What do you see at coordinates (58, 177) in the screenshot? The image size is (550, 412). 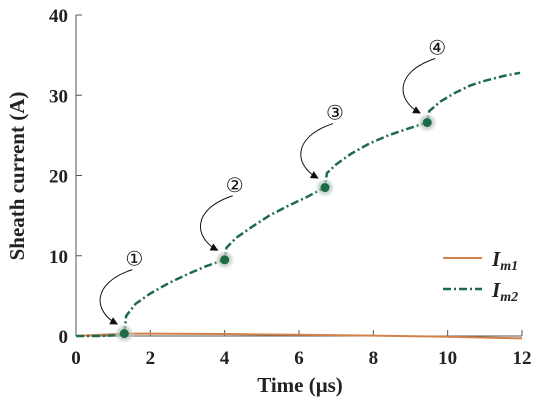 I see `y-tick-label: 20` at bounding box center [58, 177].